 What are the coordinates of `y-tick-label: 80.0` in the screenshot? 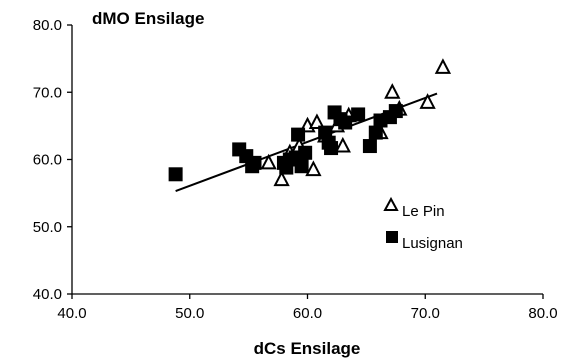 It's located at (47, 25).